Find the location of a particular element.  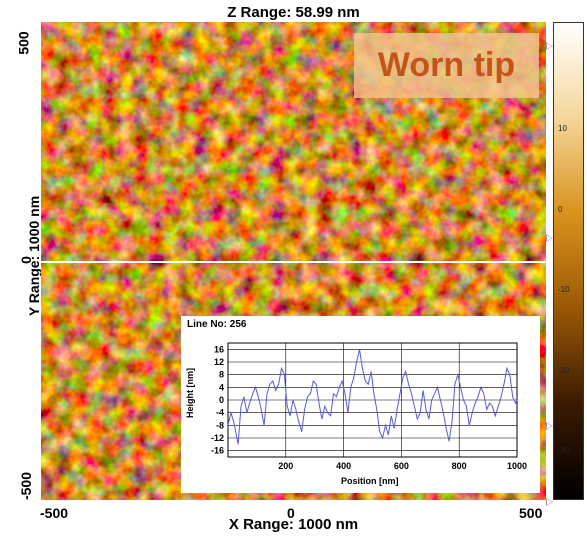

x-tick-mid: 0 is located at coordinates (291, 513).